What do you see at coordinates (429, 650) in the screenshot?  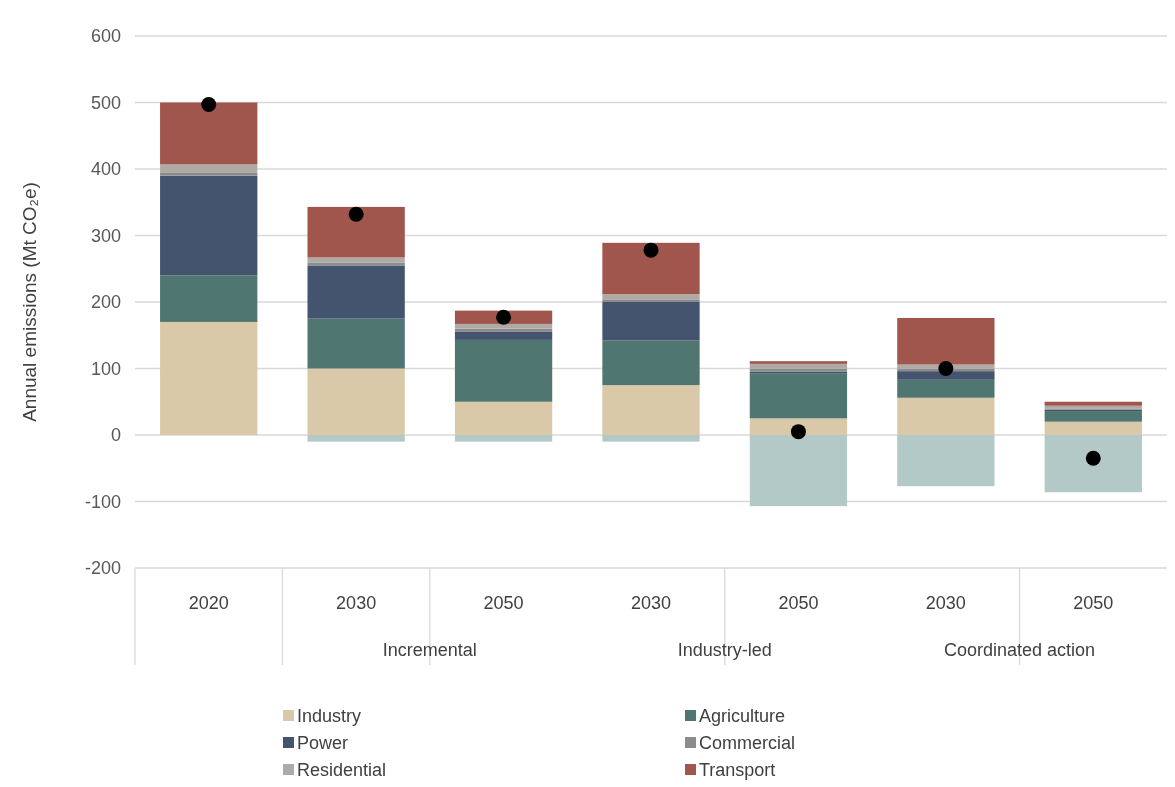 I see `text: Incremental` at bounding box center [429, 650].